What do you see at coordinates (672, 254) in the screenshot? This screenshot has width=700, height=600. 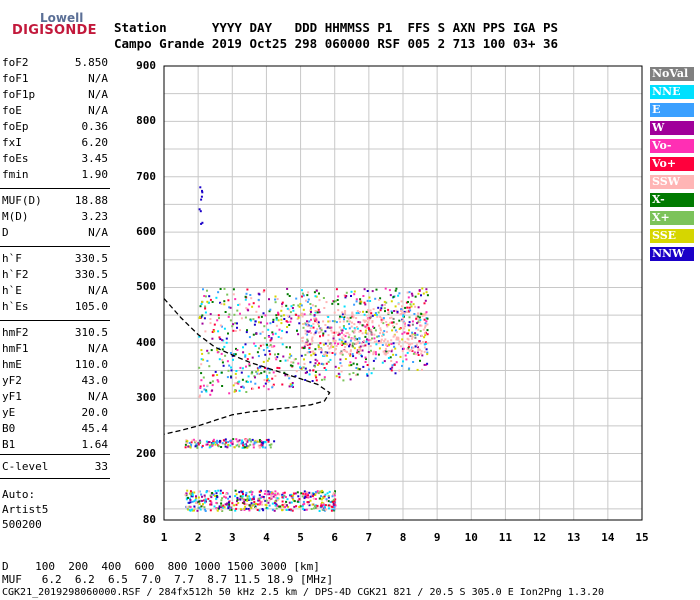 I see `legend-item-nnw: NNW` at bounding box center [672, 254].